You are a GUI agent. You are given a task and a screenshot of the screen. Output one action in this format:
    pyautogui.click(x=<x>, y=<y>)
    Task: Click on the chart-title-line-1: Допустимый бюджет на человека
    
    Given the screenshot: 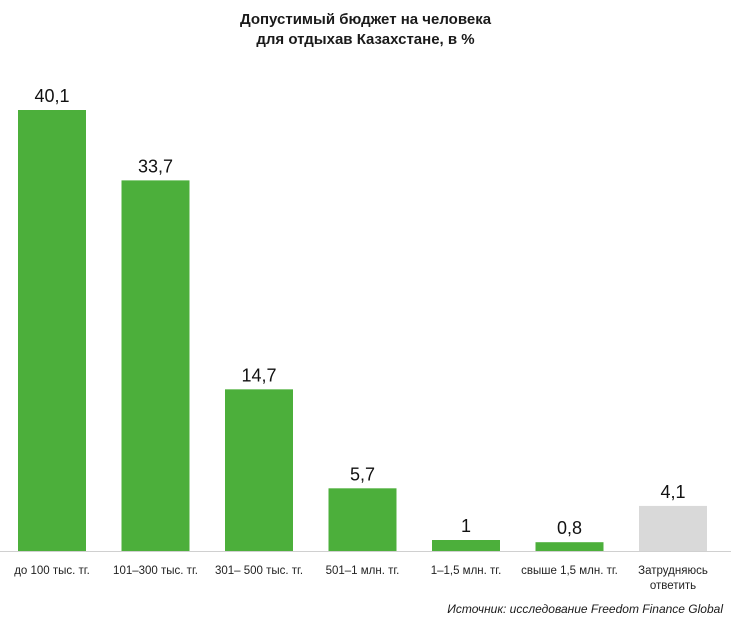 What is the action you would take?
    pyautogui.click(x=365, y=19)
    